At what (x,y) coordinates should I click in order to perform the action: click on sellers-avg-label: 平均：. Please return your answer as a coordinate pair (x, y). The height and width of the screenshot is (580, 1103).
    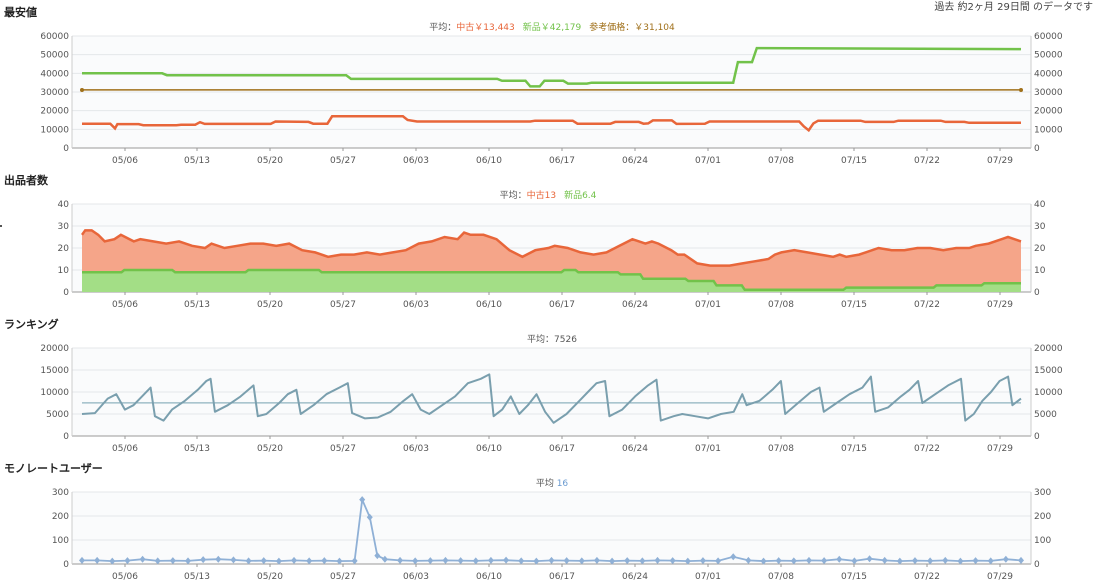
    Looking at the image, I should click on (513, 195).